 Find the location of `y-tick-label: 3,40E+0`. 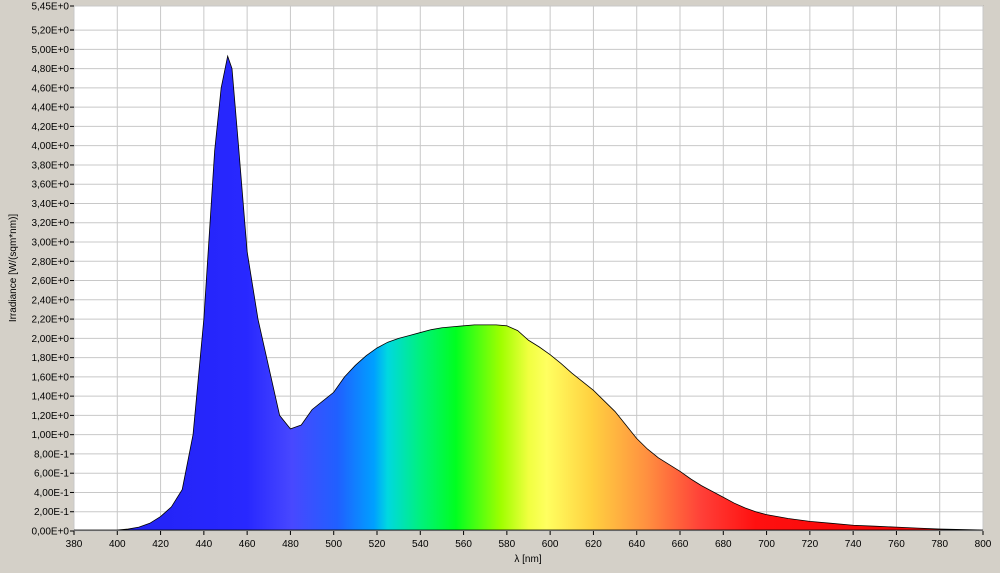

y-tick-label: 3,40E+0 is located at coordinates (50, 204).